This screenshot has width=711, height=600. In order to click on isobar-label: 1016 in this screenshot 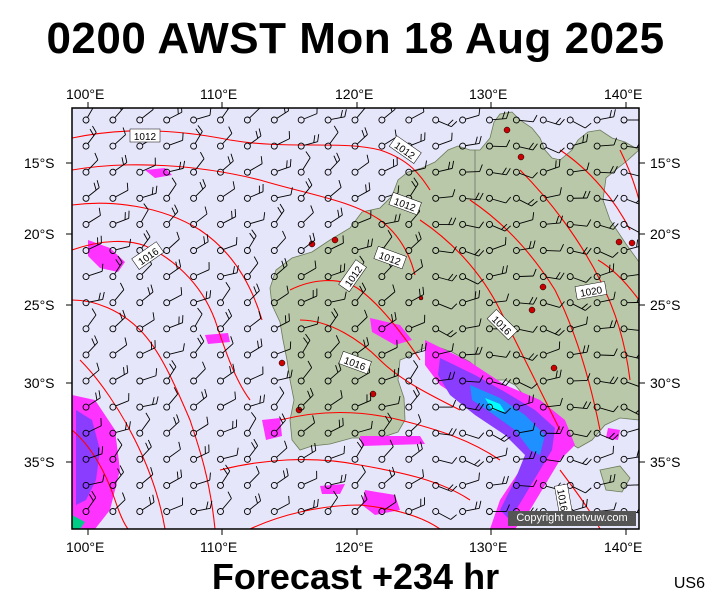, I will do `click(561, 500)`.